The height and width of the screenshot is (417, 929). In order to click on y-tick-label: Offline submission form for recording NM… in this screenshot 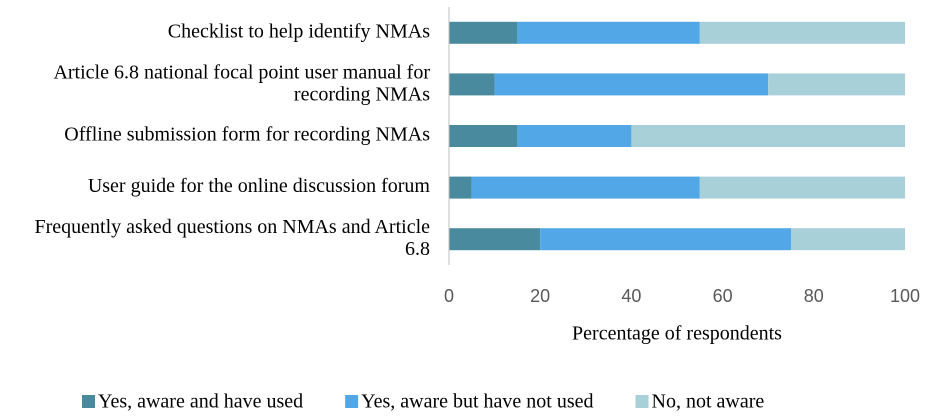, I will do `click(247, 135)`.